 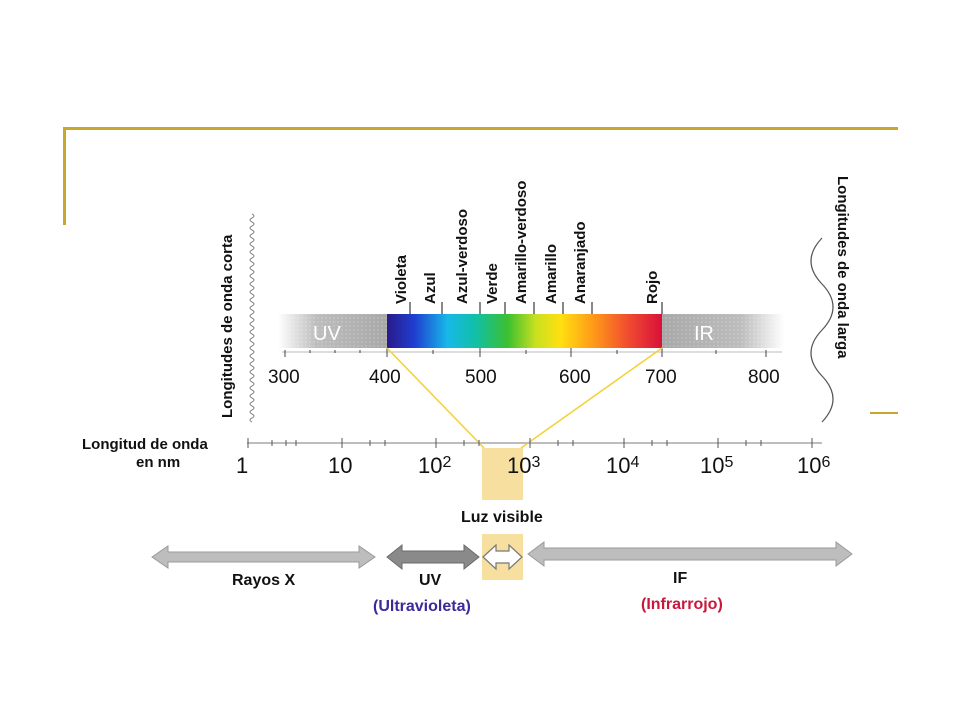 I want to click on nm-tick-800: 800, so click(x=764, y=377).